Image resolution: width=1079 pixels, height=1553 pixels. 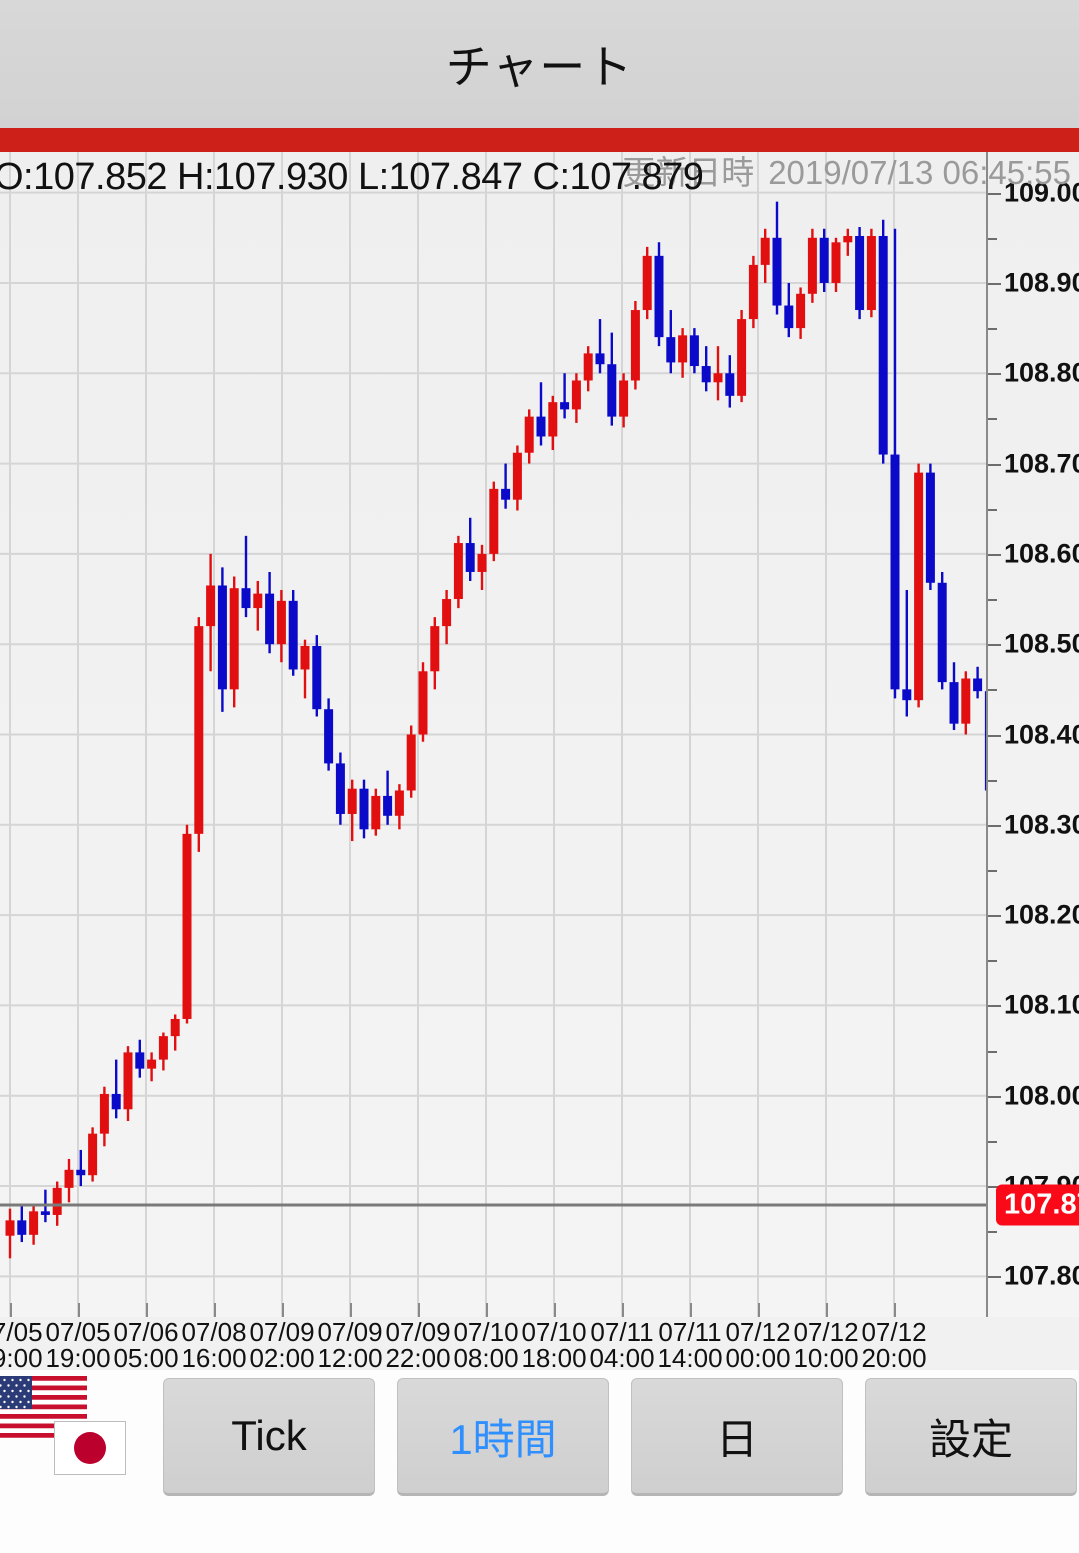 I want to click on time-tick-label: 07/09 02:00, so click(x=281, y=1344).